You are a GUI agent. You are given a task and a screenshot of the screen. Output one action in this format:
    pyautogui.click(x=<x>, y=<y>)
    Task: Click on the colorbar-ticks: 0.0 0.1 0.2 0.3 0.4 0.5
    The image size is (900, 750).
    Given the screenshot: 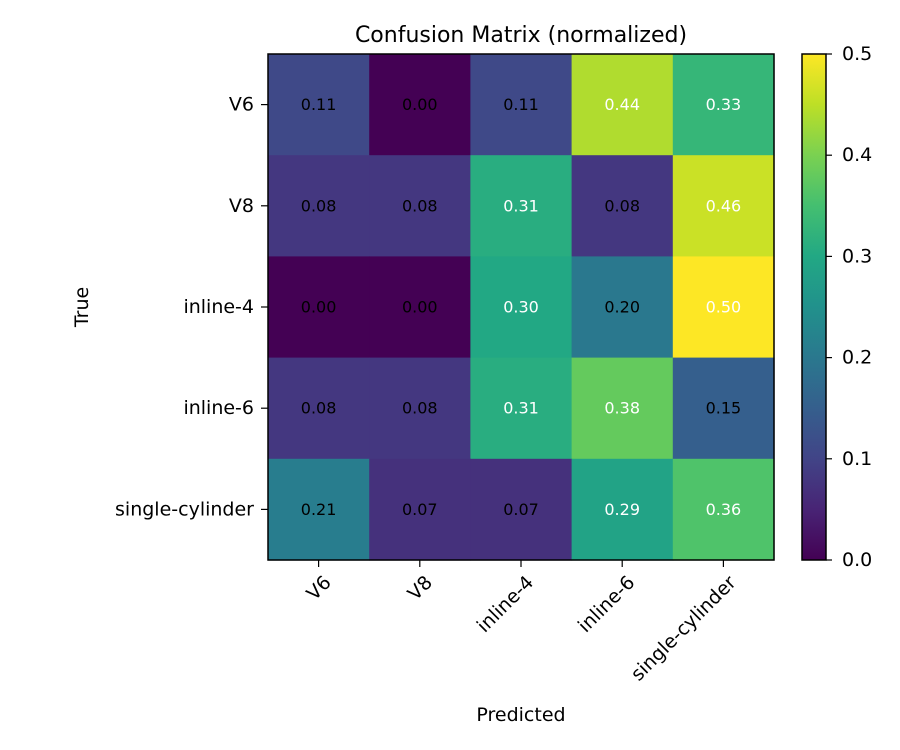 What is the action you would take?
    pyautogui.click(x=849, y=307)
    